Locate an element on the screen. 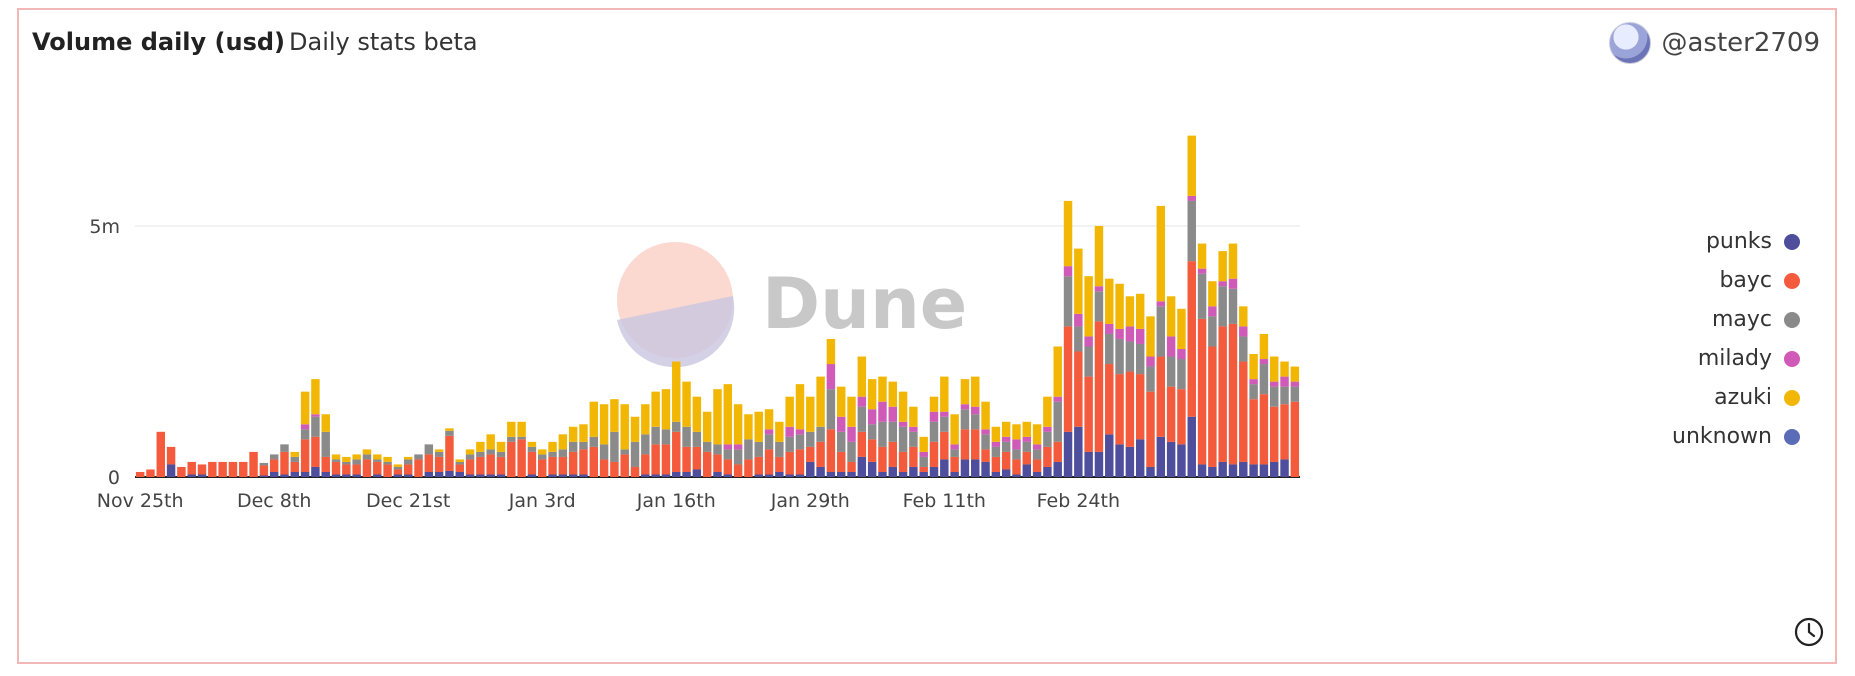 This screenshot has height=676, width=1855. legend-label: milady is located at coordinates (1734, 358).